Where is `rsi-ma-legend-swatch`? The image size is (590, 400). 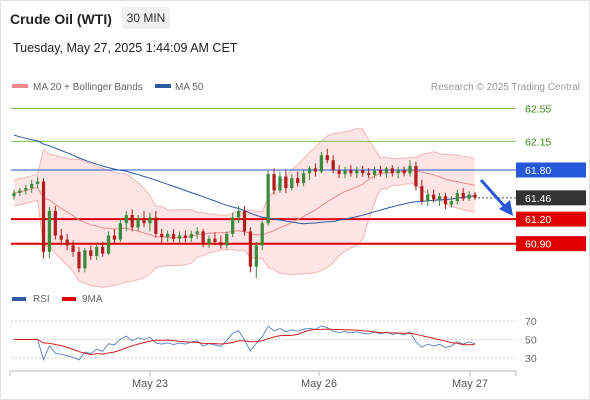
rsi-ma-legend-swatch is located at coordinates (69, 299).